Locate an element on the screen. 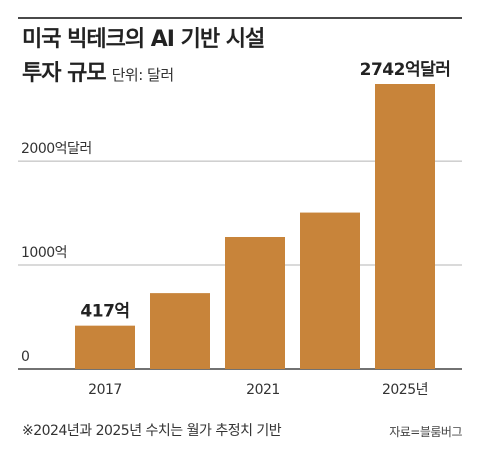  x-tick-label: 2017 is located at coordinates (105, 390).